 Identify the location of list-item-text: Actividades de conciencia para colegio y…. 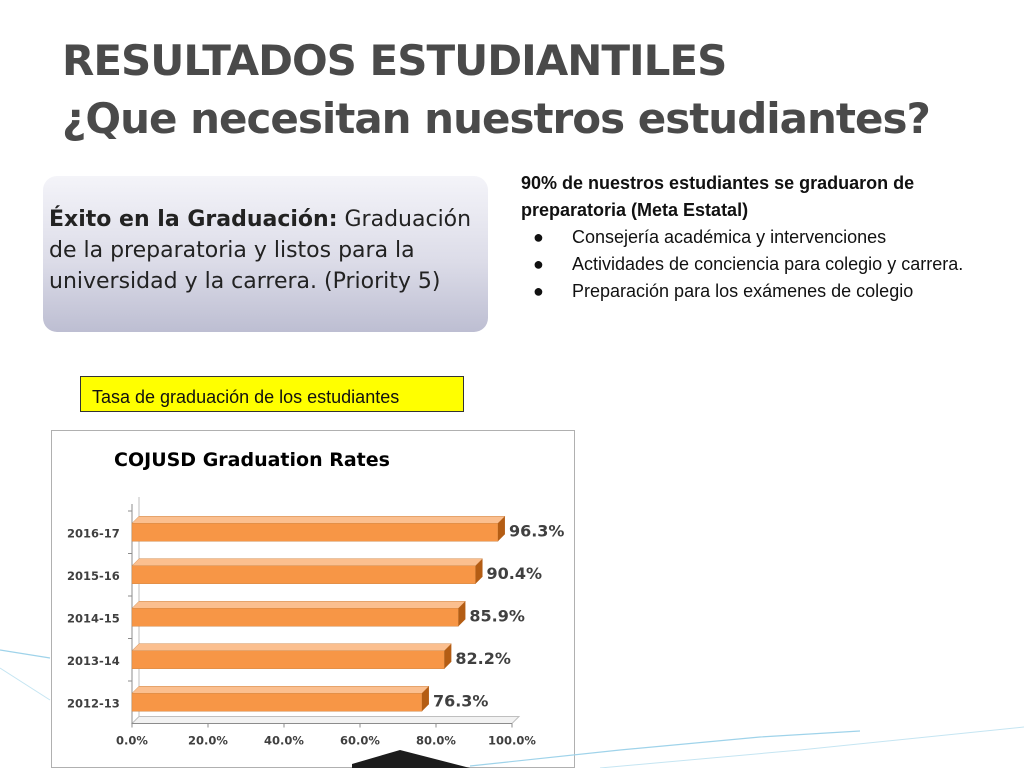
(768, 264).